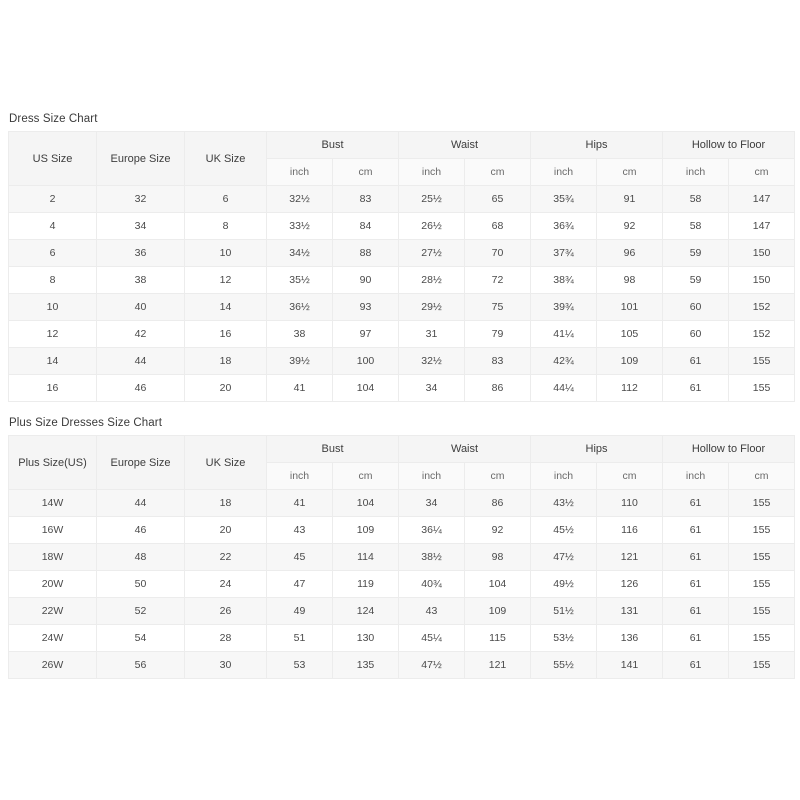 The width and height of the screenshot is (800, 800). What do you see at coordinates (299, 172) in the screenshot?
I see `unit-bust-inch: inch` at bounding box center [299, 172].